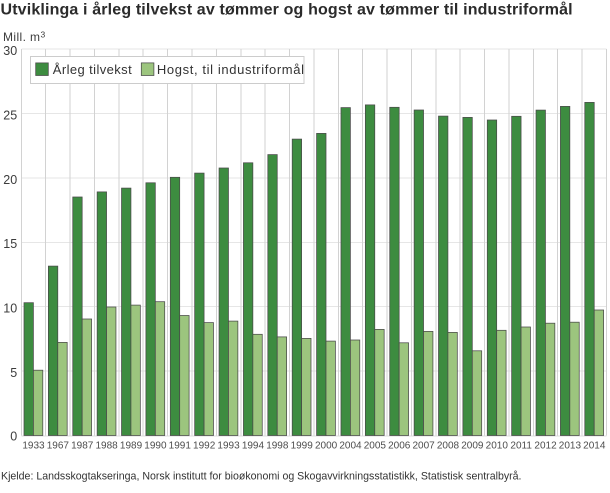 The image size is (610, 493). Describe the element at coordinates (107, 446) in the screenshot. I see `svg-text: 1988` at that location.